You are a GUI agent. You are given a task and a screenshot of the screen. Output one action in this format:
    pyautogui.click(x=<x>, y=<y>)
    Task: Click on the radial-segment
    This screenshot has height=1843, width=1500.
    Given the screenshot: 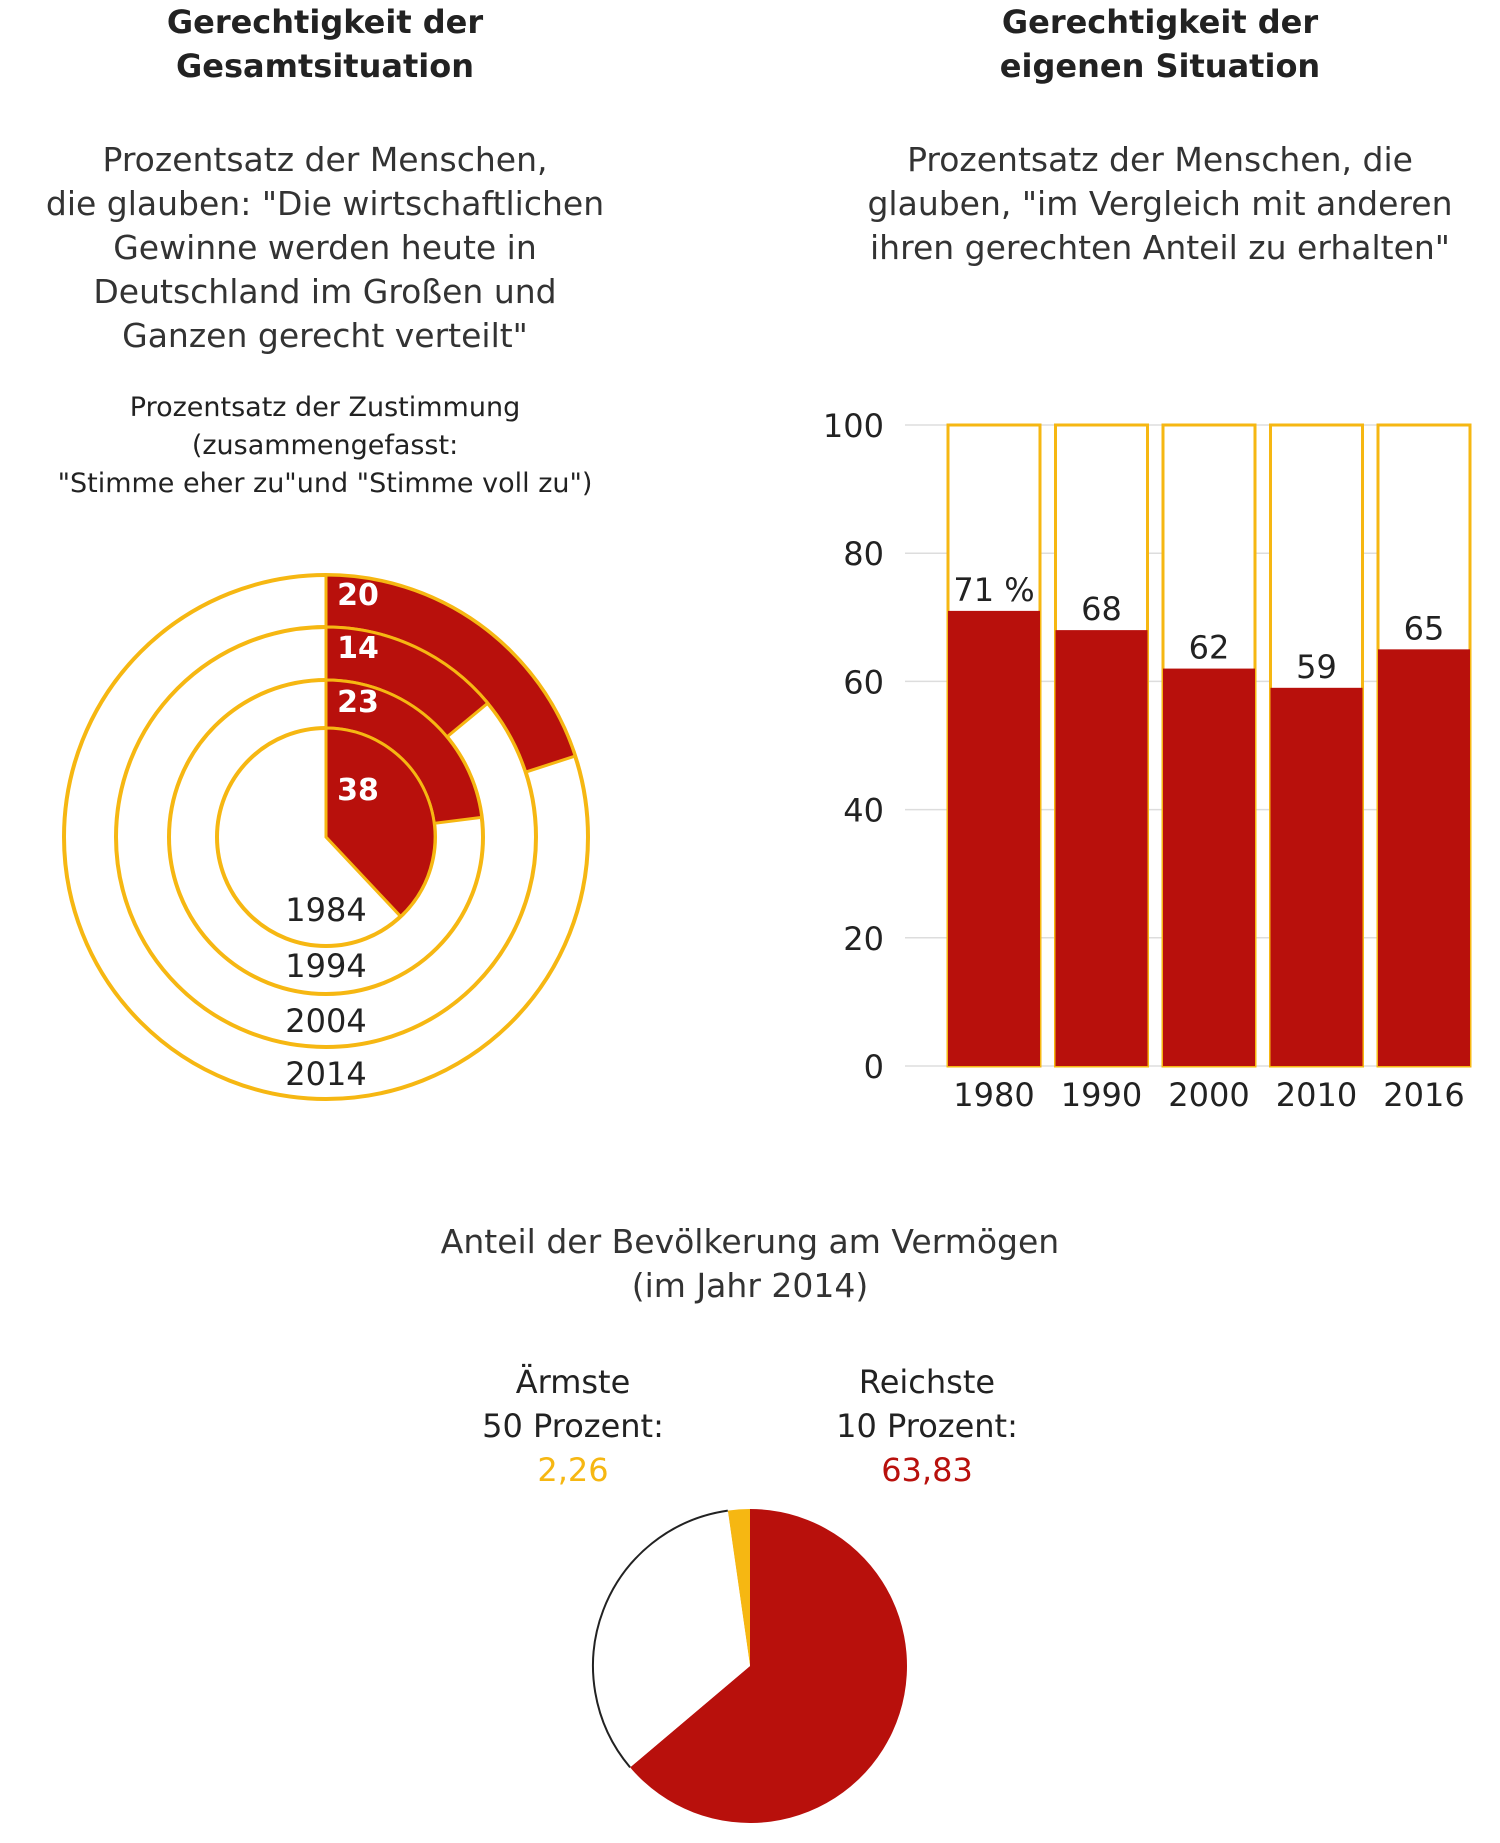 What is the action you would take?
    pyautogui.click(x=380, y=822)
    